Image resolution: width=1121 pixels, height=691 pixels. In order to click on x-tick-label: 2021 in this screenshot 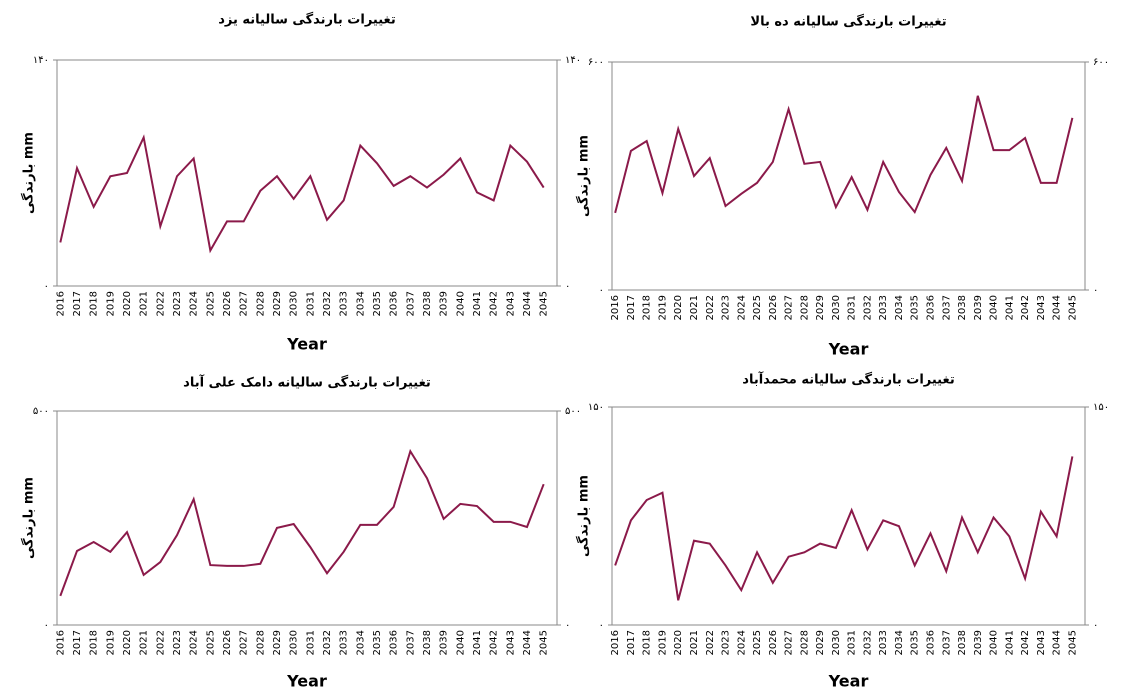, I will do `click(694, 307)`.